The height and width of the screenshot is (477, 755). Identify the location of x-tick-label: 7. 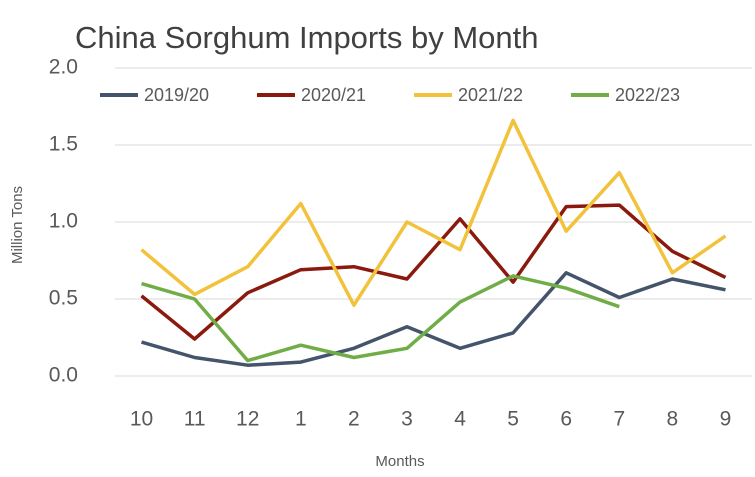
(619, 419).